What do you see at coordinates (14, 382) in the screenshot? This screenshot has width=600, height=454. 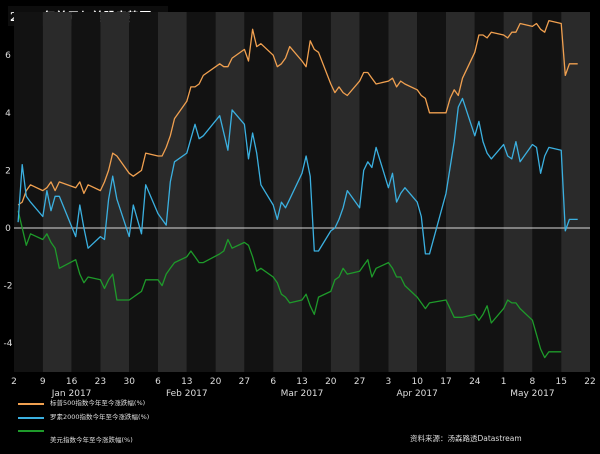 I see `x-tick-label: 2` at bounding box center [14, 382].